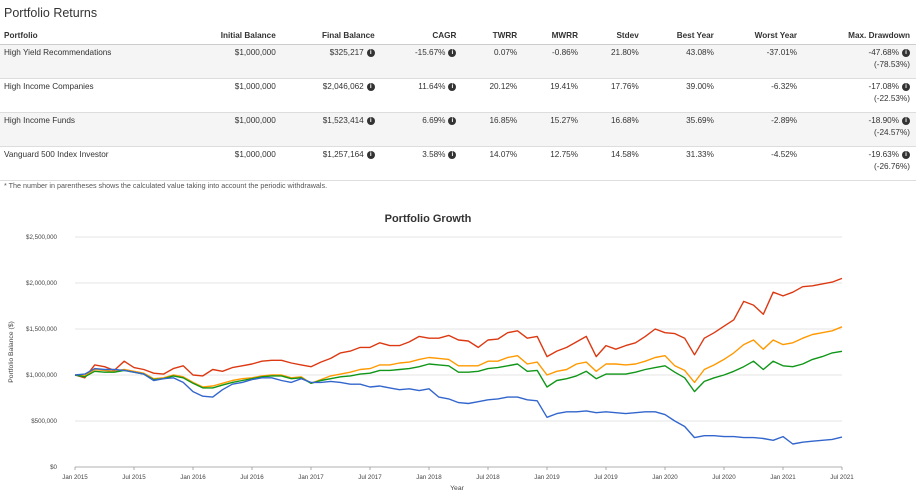 Image resolution: width=920 pixels, height=500 pixels. What do you see at coordinates (547, 477) in the screenshot?
I see `x-tick-label: Jan 2019` at bounding box center [547, 477].